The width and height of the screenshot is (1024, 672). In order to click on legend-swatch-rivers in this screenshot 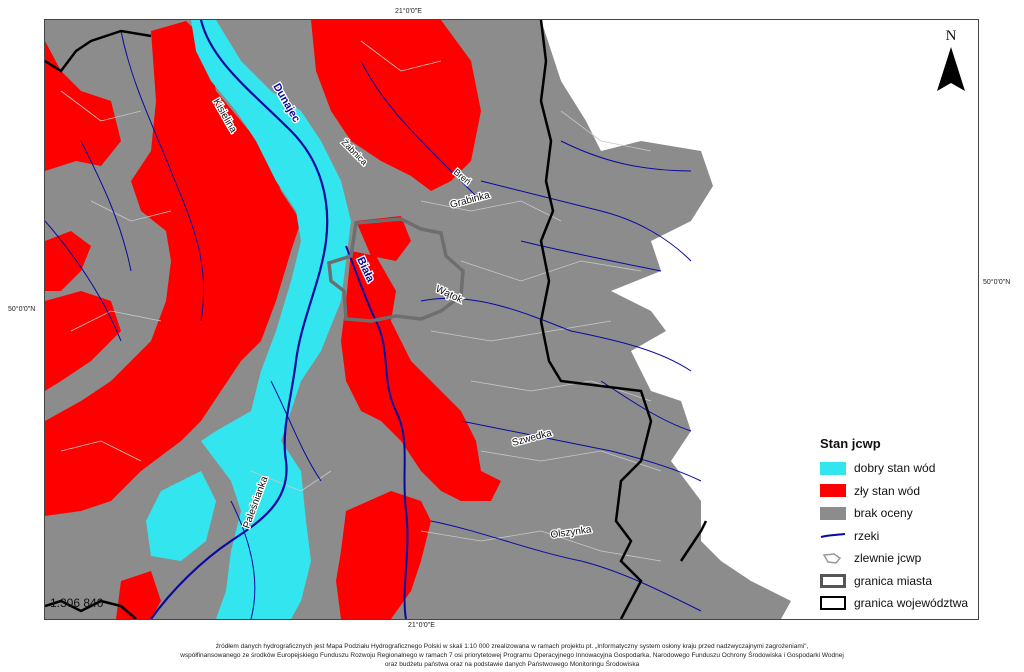, I will do `click(833, 536)`.